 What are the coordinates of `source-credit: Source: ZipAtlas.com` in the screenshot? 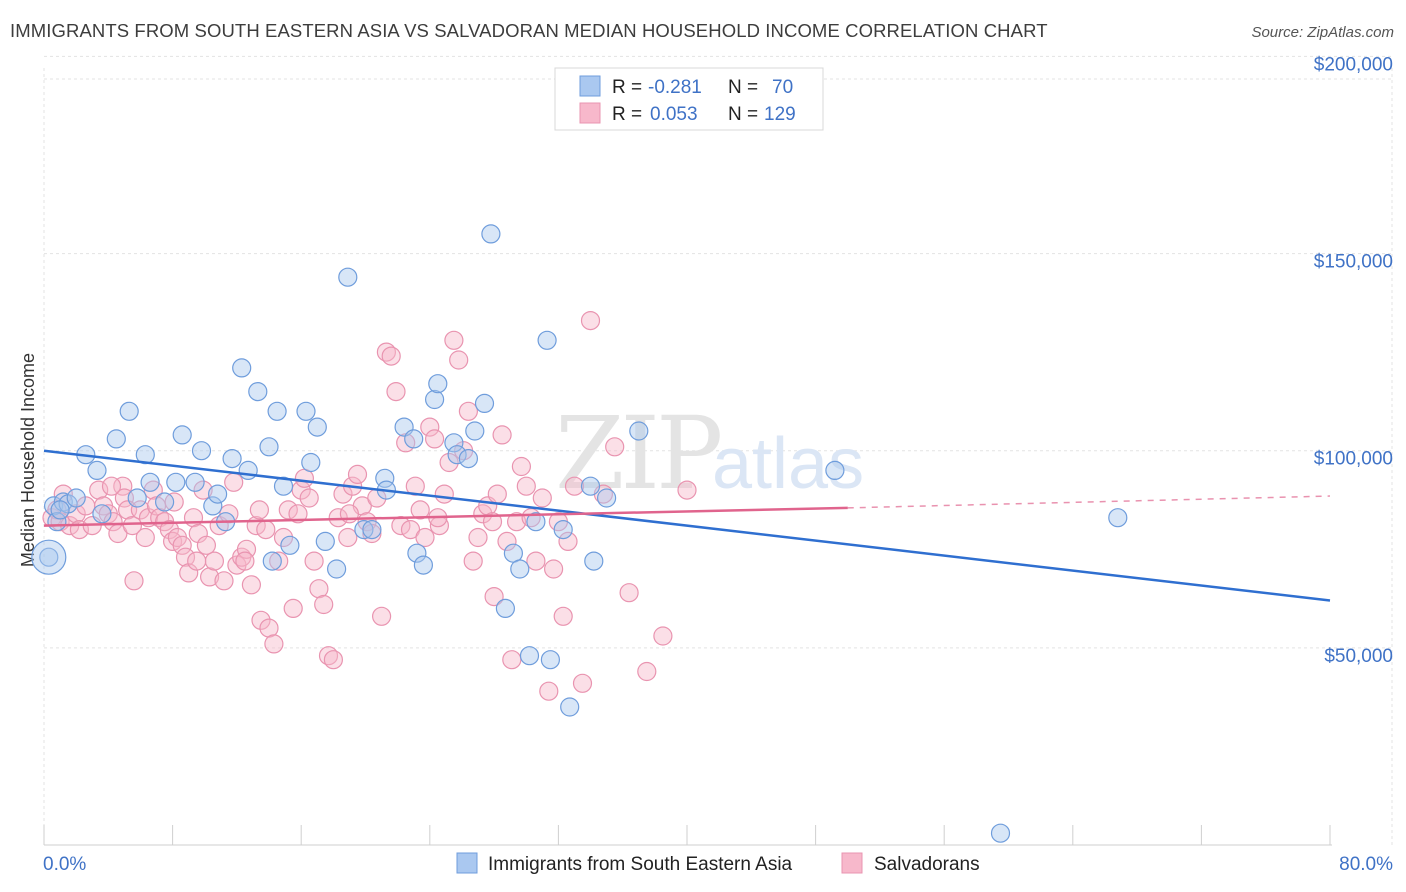 It's located at (1322, 32).